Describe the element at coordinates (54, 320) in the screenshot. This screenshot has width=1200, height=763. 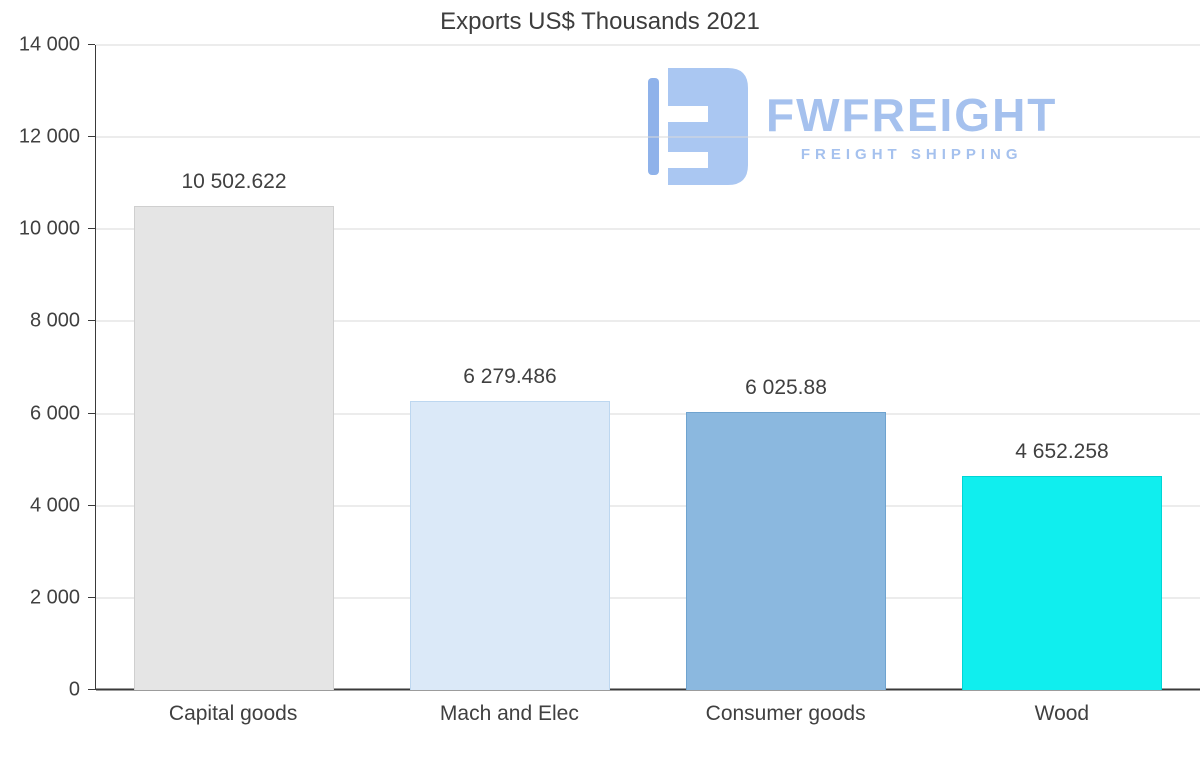
I see `y-tick-label: 8 000` at that location.